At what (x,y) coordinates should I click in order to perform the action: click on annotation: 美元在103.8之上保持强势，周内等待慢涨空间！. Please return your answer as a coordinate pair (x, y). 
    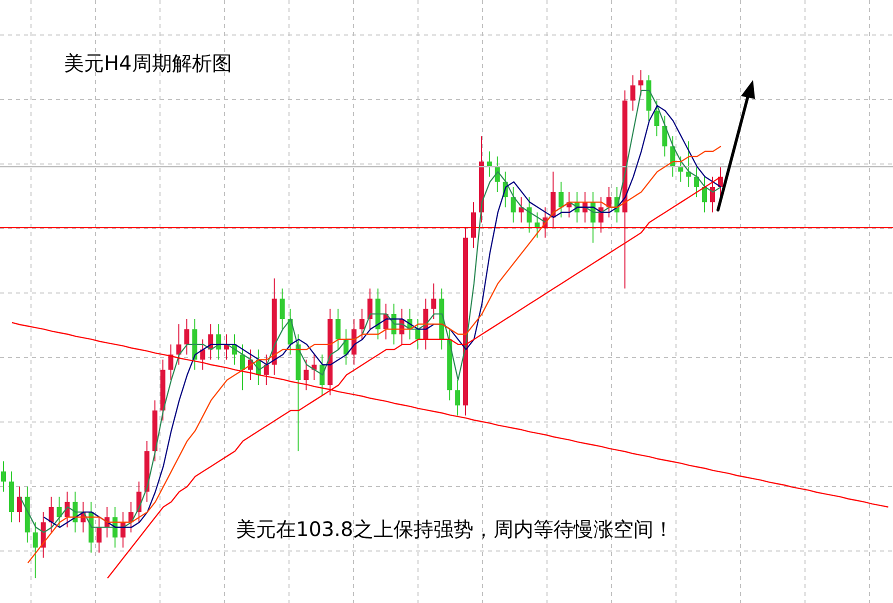
    Looking at the image, I should click on (455, 529).